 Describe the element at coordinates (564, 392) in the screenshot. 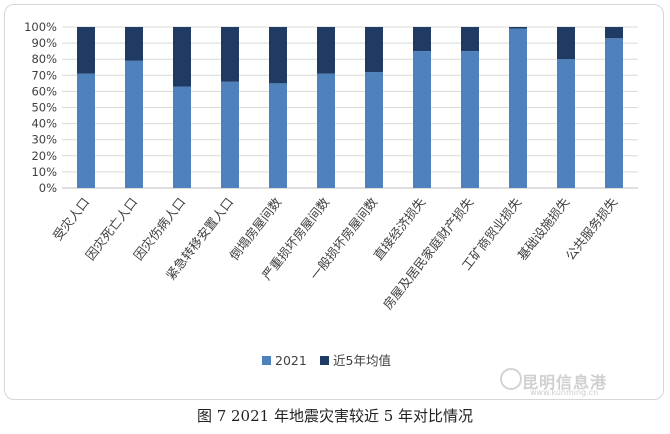

I see `watermark-url: www.kunming.cn` at that location.